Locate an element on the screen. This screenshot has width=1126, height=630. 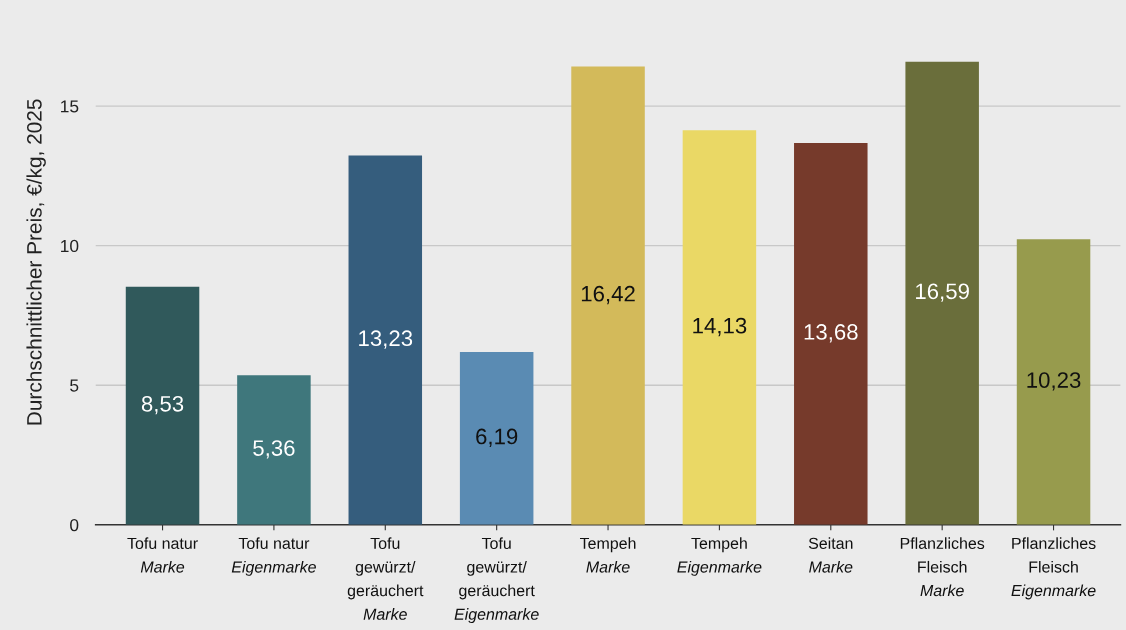
data-label: 13,23 is located at coordinates (386, 339).